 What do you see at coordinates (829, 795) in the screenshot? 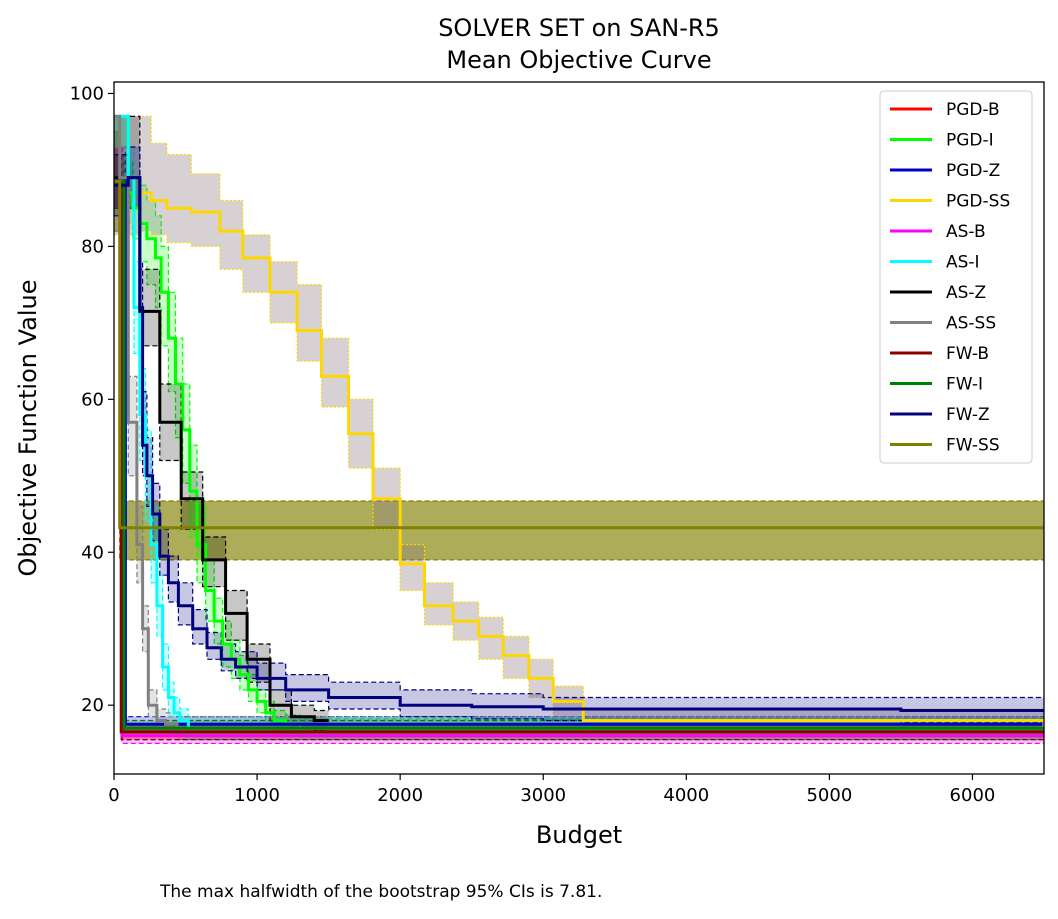
I see `x-tick-label: 5000` at bounding box center [829, 795].